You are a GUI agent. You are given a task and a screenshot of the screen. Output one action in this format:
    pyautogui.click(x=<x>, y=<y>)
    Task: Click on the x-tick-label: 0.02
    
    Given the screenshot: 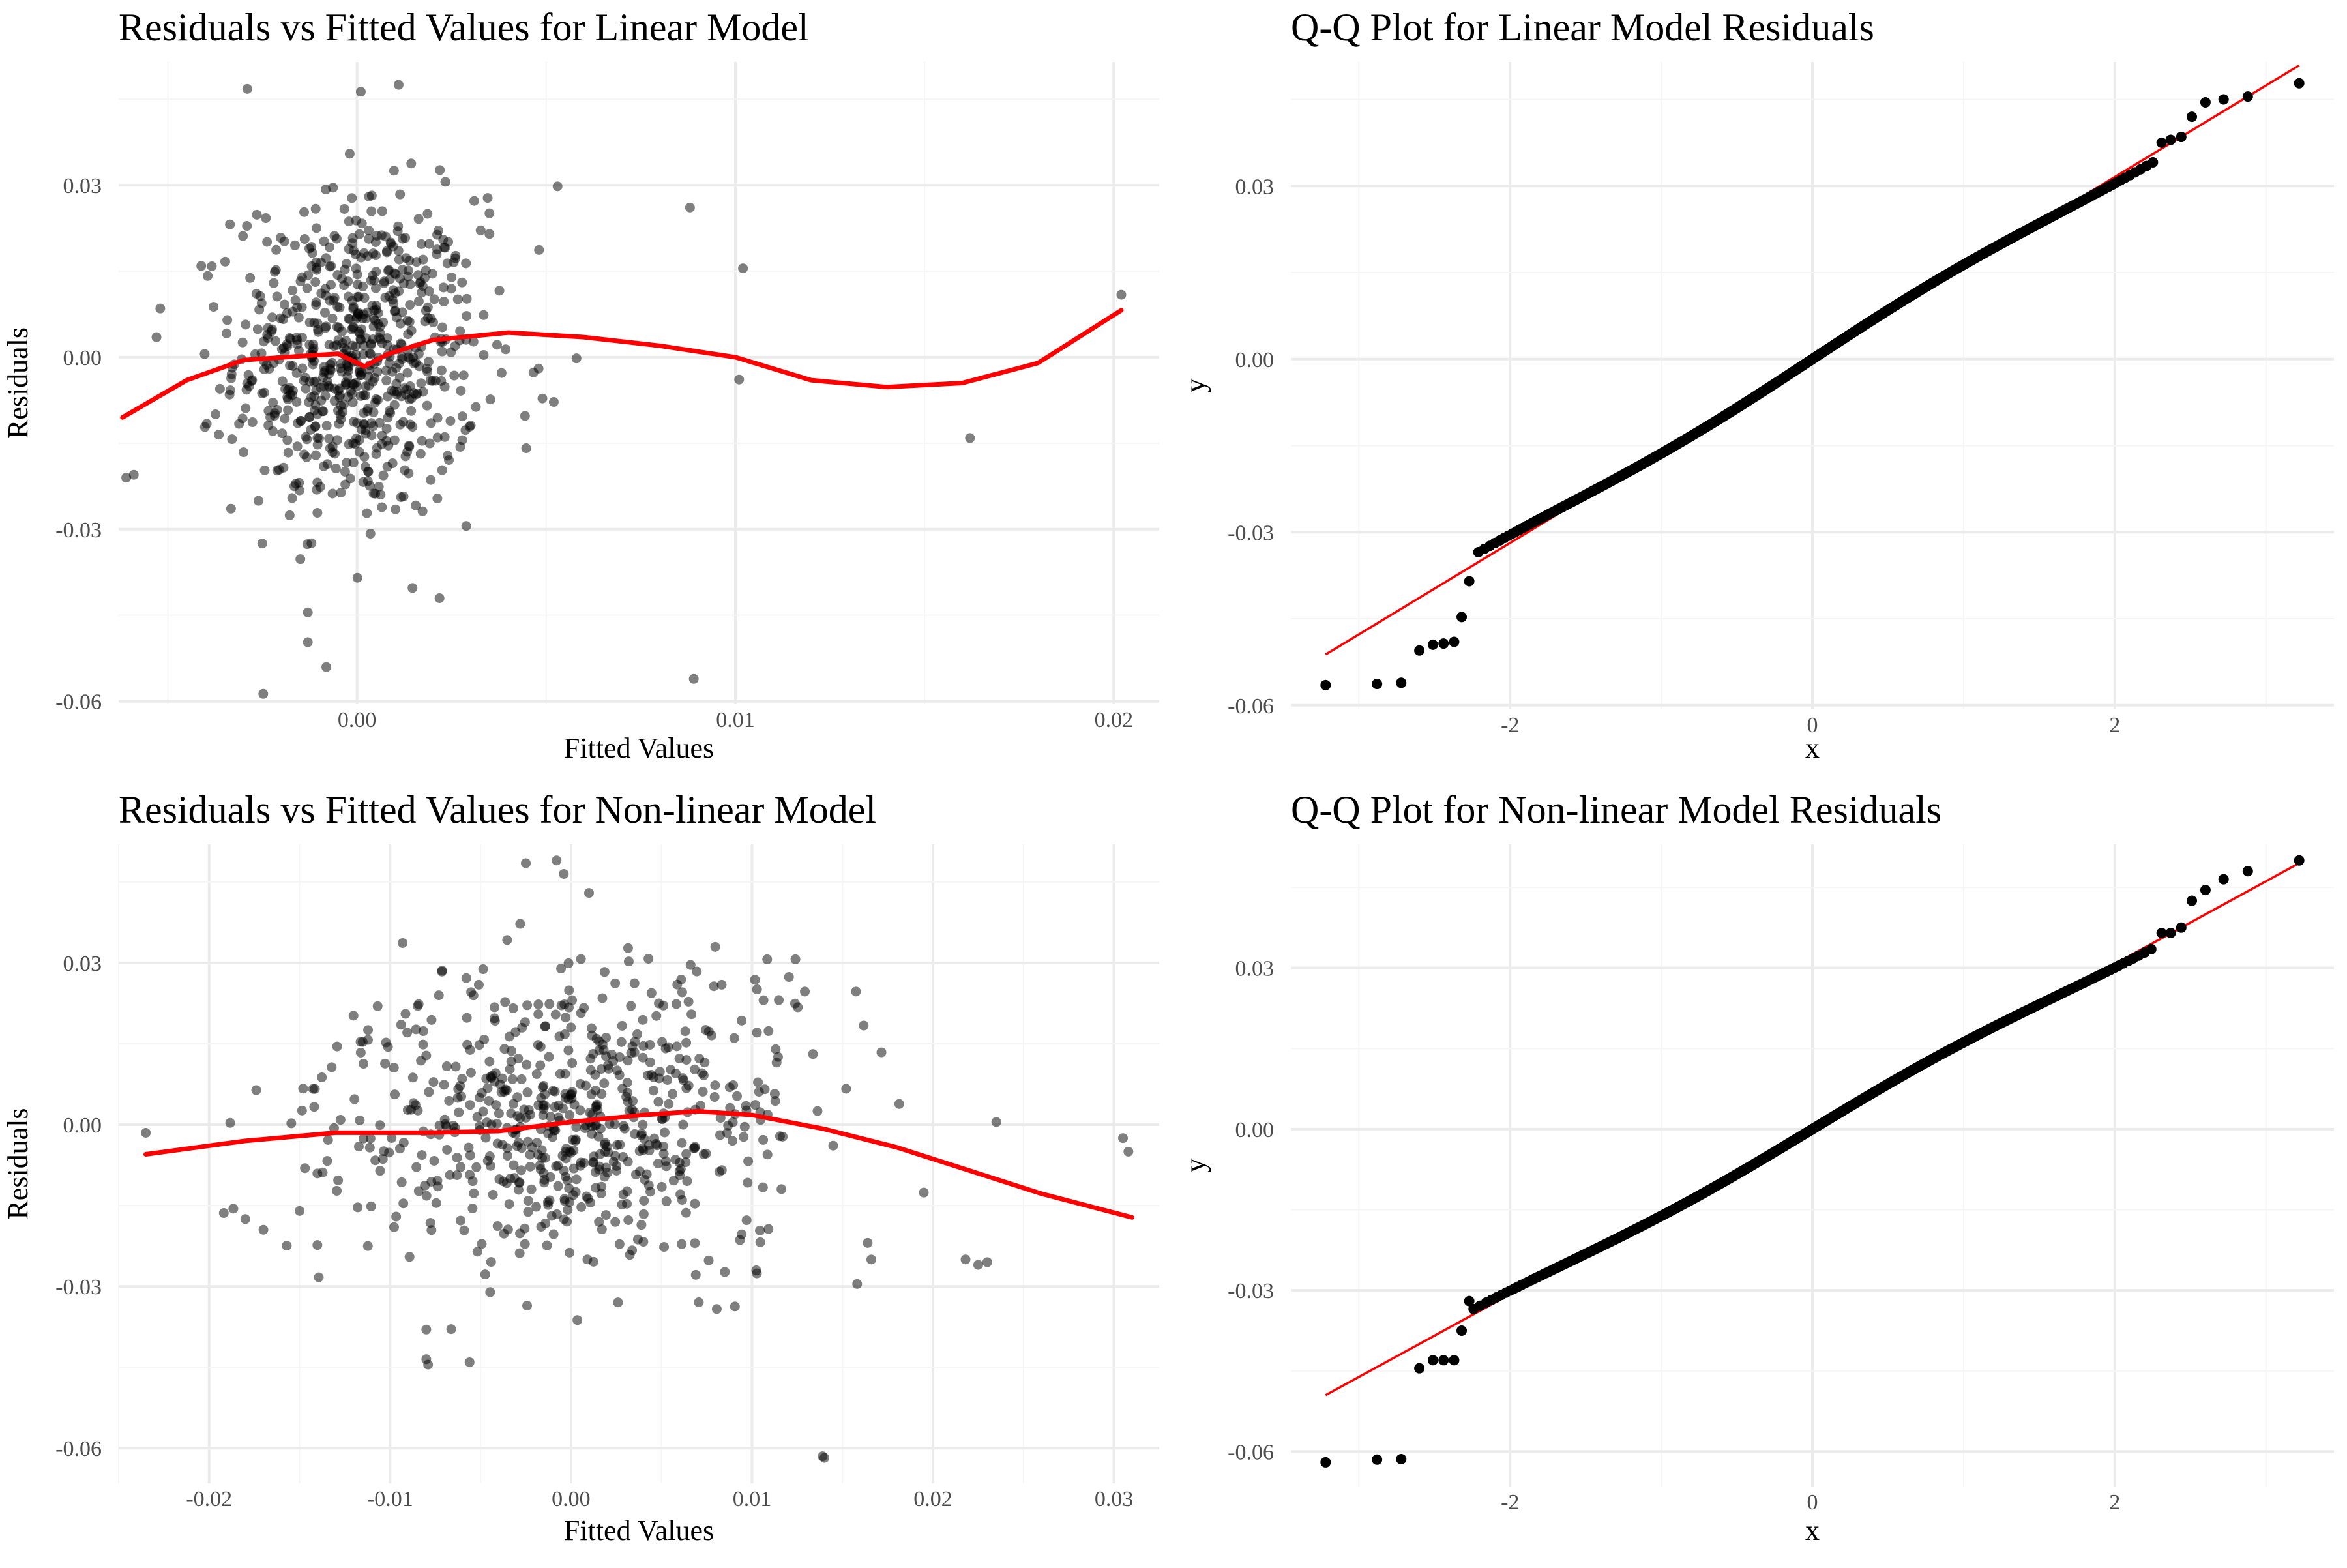 What is the action you would take?
    pyautogui.click(x=1114, y=720)
    